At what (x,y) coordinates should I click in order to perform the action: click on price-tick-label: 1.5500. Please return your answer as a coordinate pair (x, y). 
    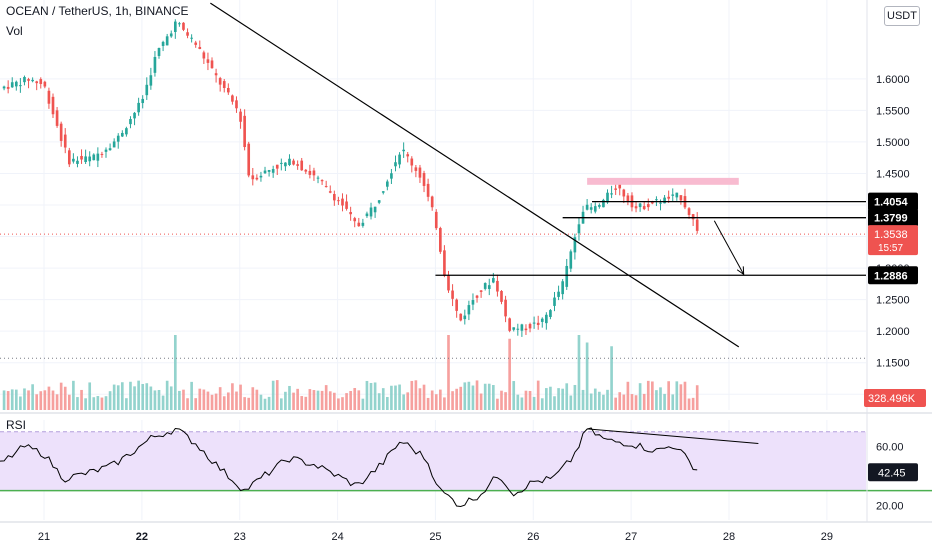
    Looking at the image, I should click on (893, 111).